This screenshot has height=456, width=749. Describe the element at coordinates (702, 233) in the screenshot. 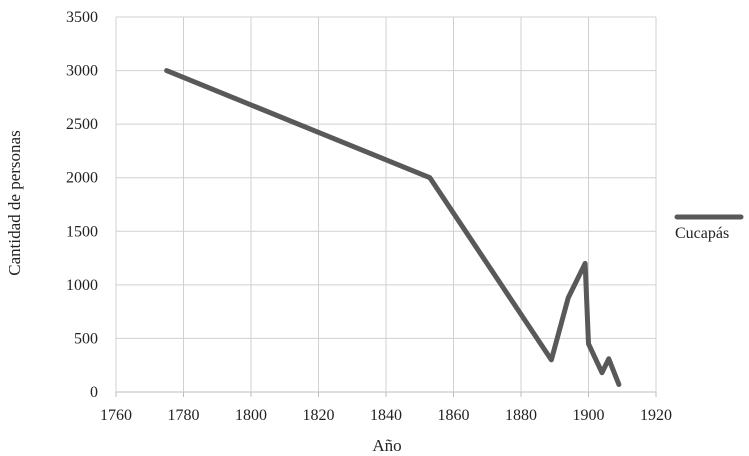

I see `legend-label-cucapas: Cucapás` at that location.